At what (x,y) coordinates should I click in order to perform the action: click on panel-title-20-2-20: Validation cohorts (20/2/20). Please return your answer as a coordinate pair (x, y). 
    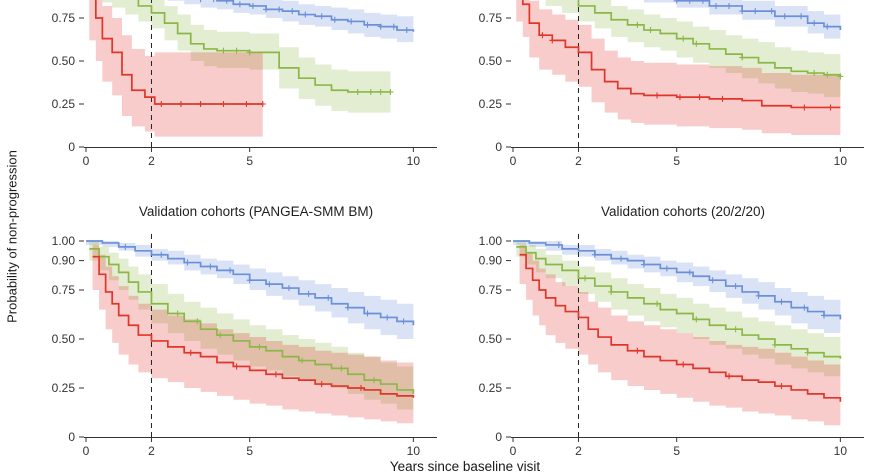
    Looking at the image, I should click on (683, 211).